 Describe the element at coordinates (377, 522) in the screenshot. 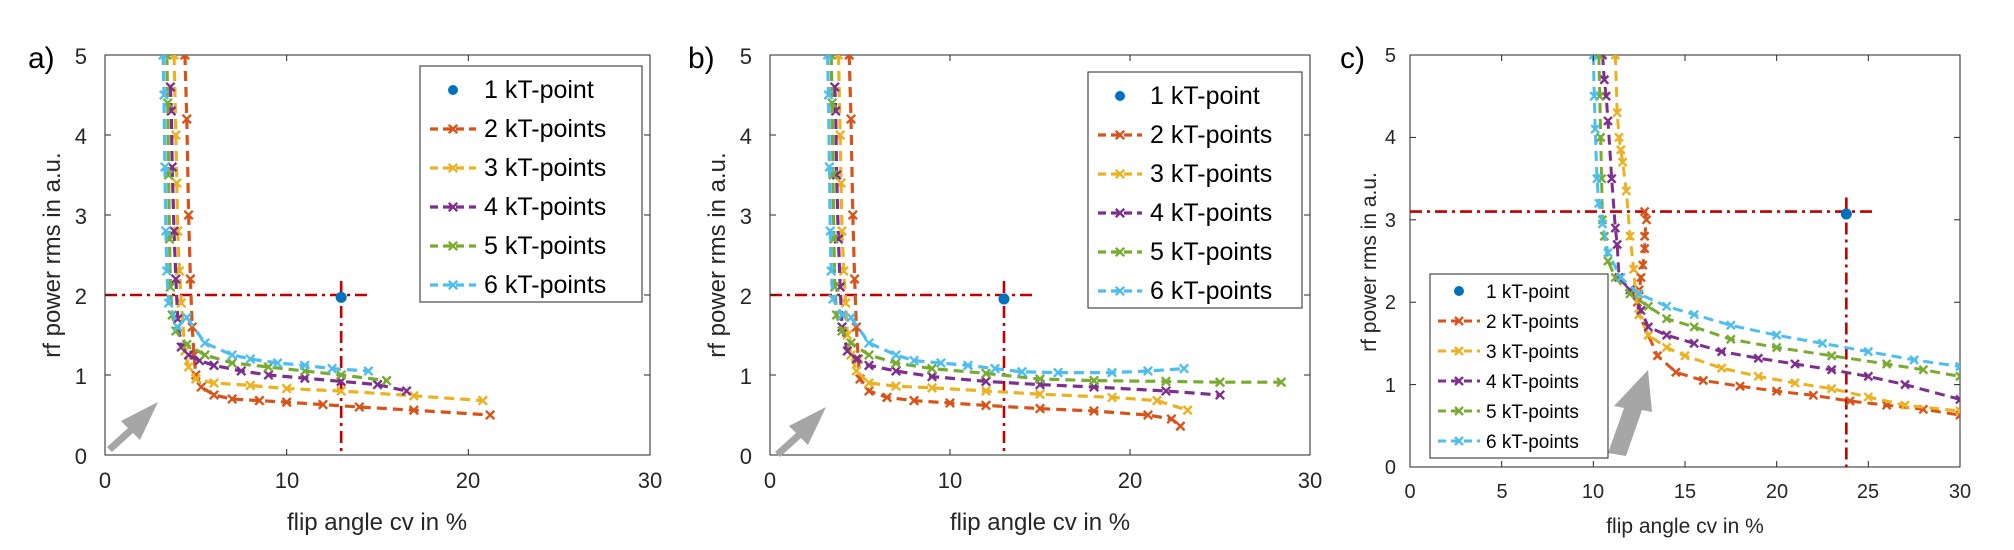

I see `panel-a-xlabel: flip angle cv in %` at that location.